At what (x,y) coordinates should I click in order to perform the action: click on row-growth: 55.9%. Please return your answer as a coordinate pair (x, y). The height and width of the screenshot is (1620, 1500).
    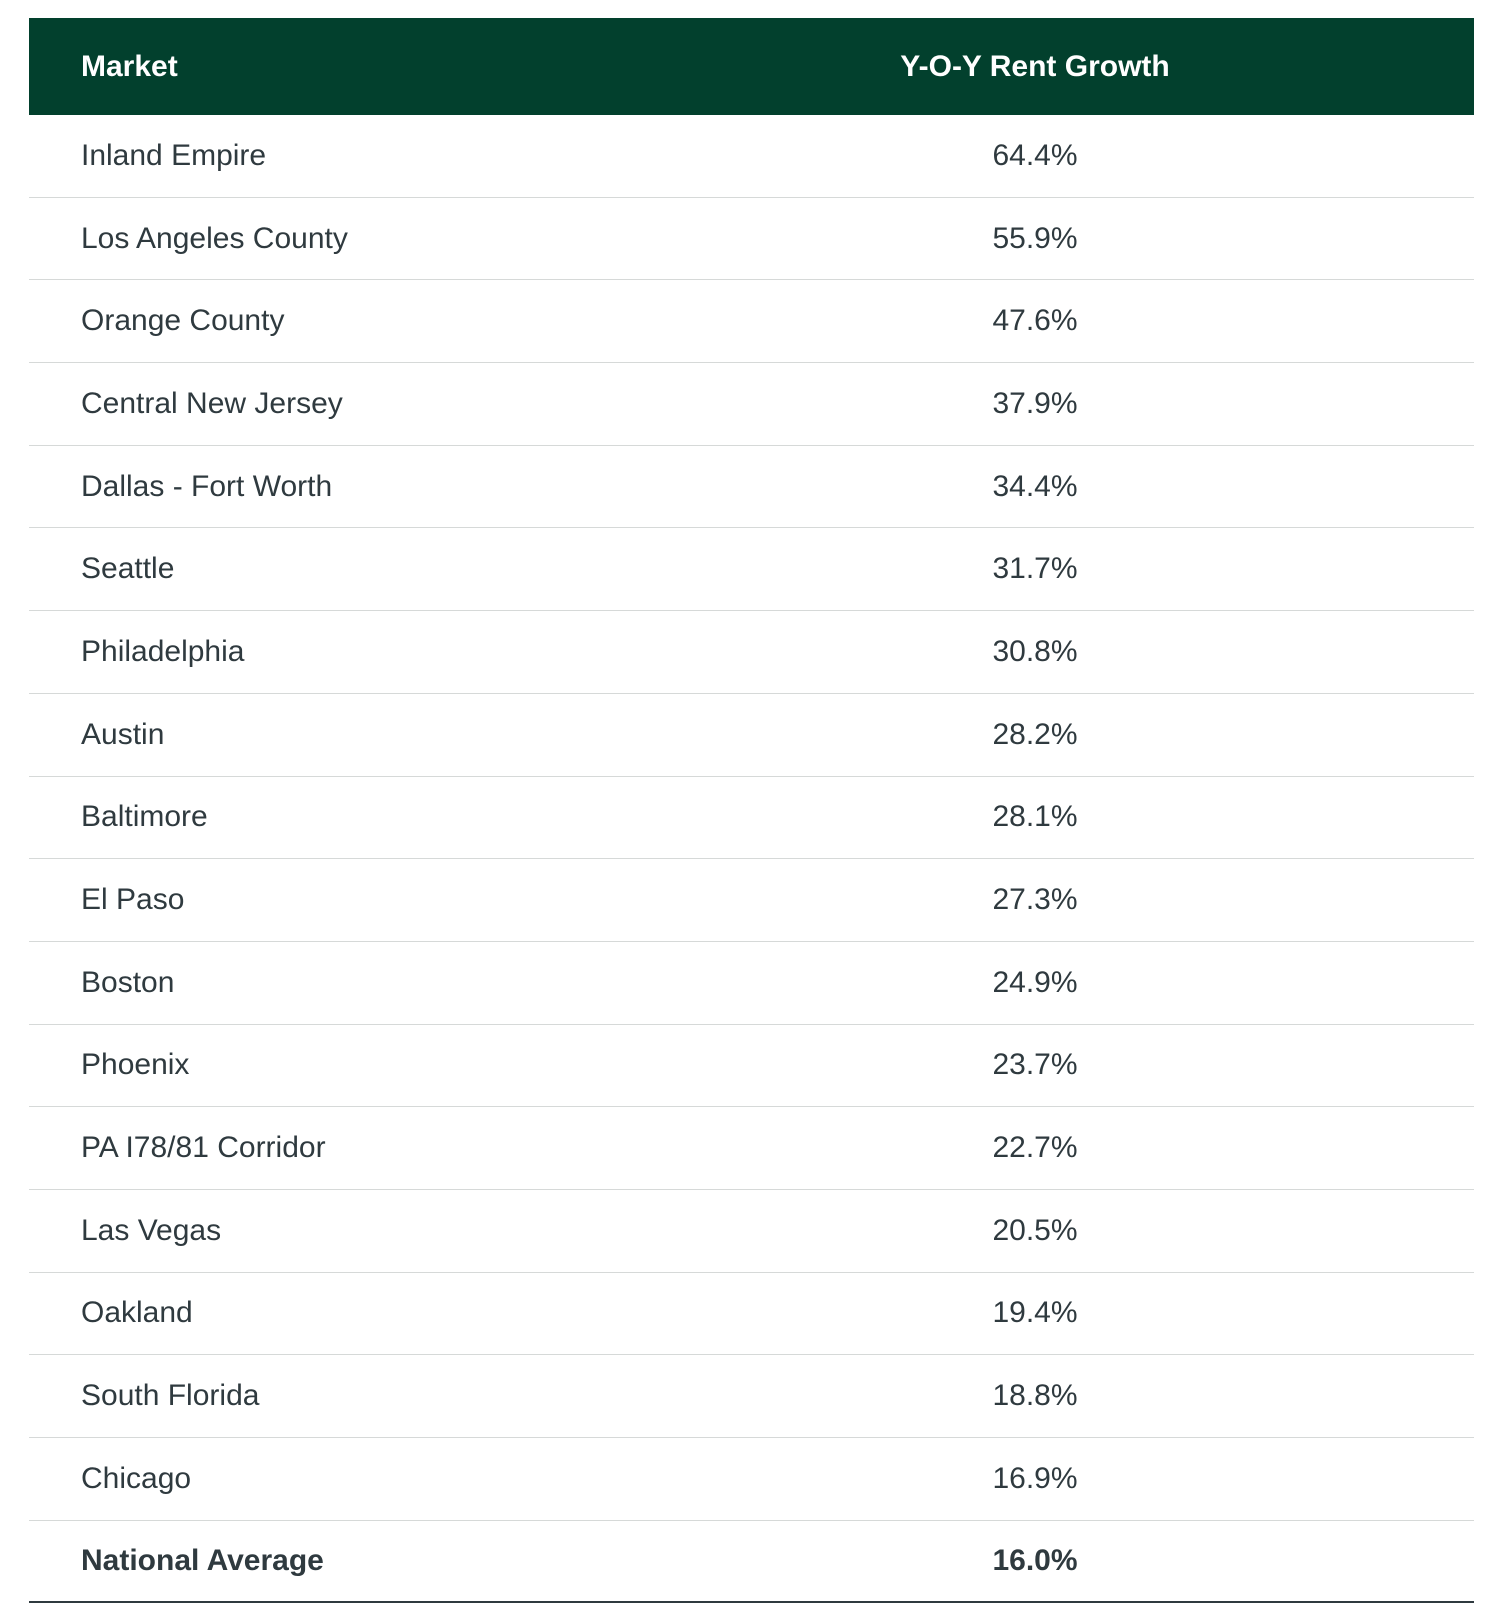
    Looking at the image, I should click on (1035, 238).